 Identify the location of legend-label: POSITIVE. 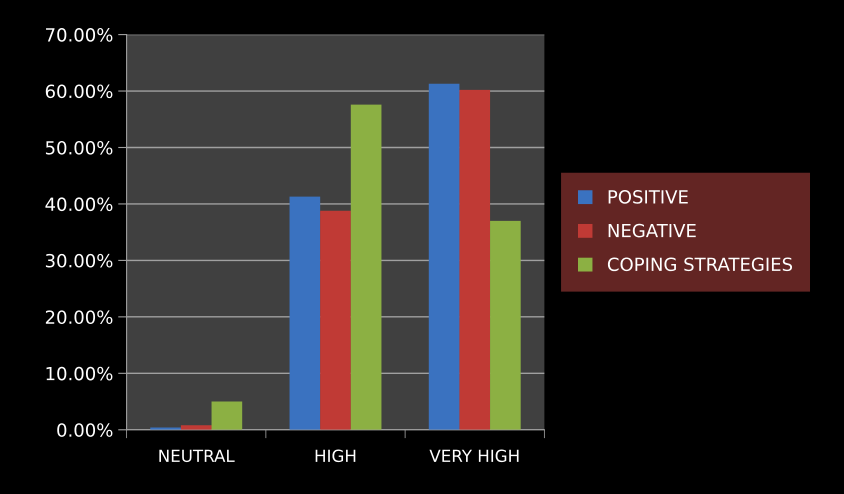
(648, 197).